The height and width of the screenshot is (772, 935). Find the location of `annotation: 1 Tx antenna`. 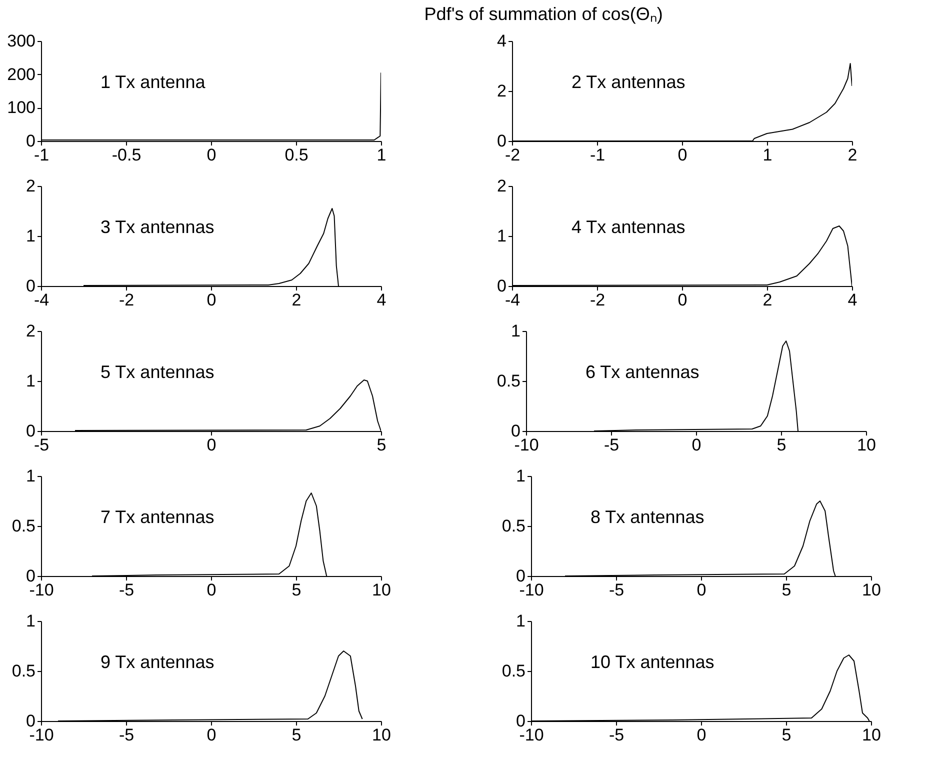

annotation: 1 Tx antenna is located at coordinates (153, 82).